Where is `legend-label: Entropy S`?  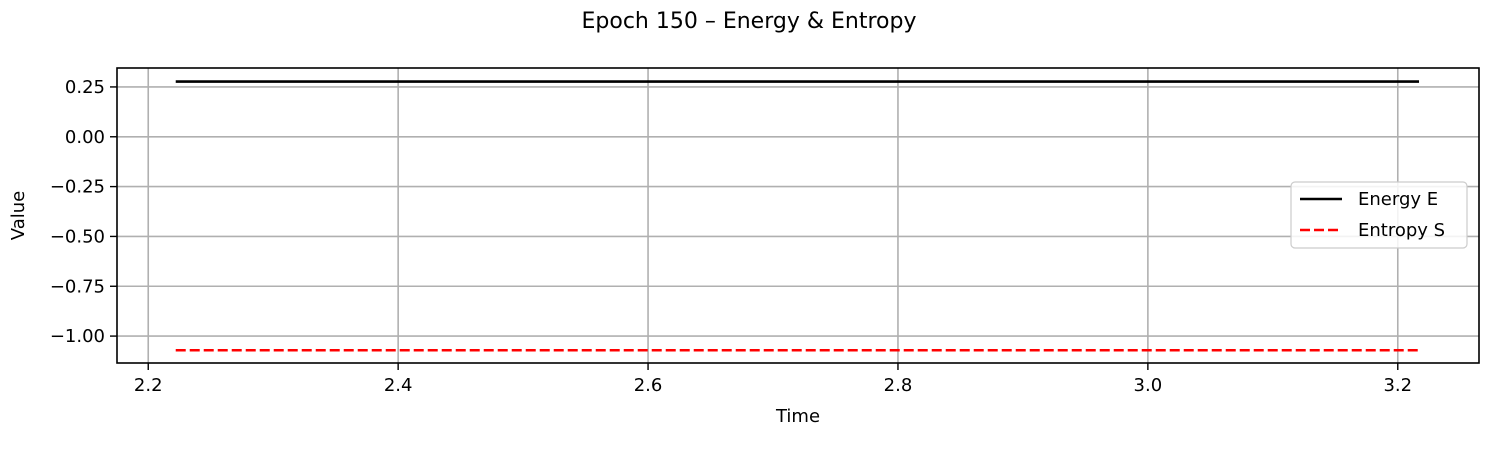
legend-label: Entropy S is located at coordinates (1401, 230).